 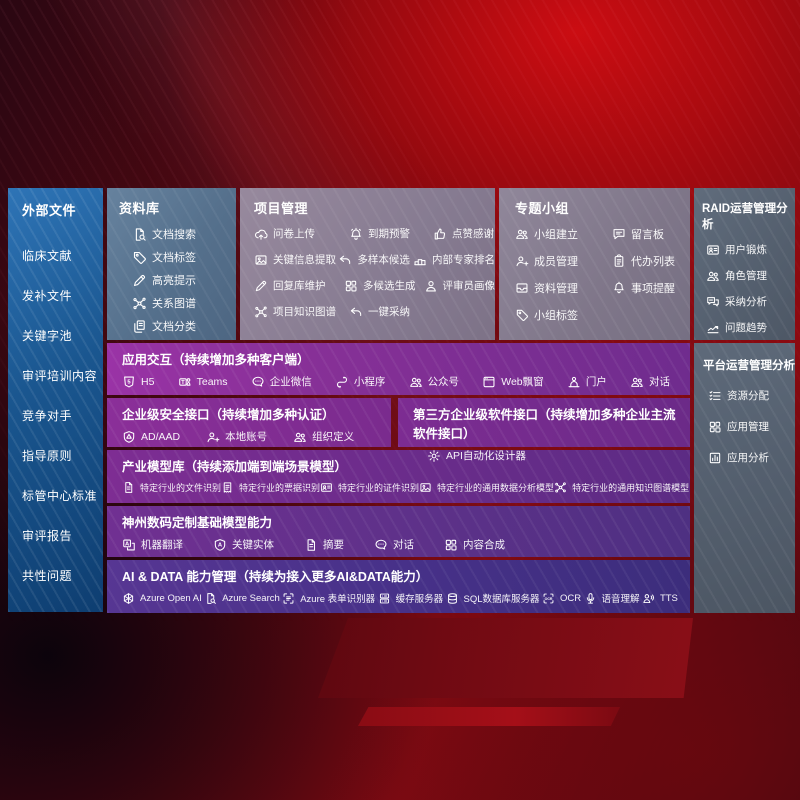 What do you see at coordinates (300, 437) in the screenshot?
I see `org-define-icon` at bounding box center [300, 437].